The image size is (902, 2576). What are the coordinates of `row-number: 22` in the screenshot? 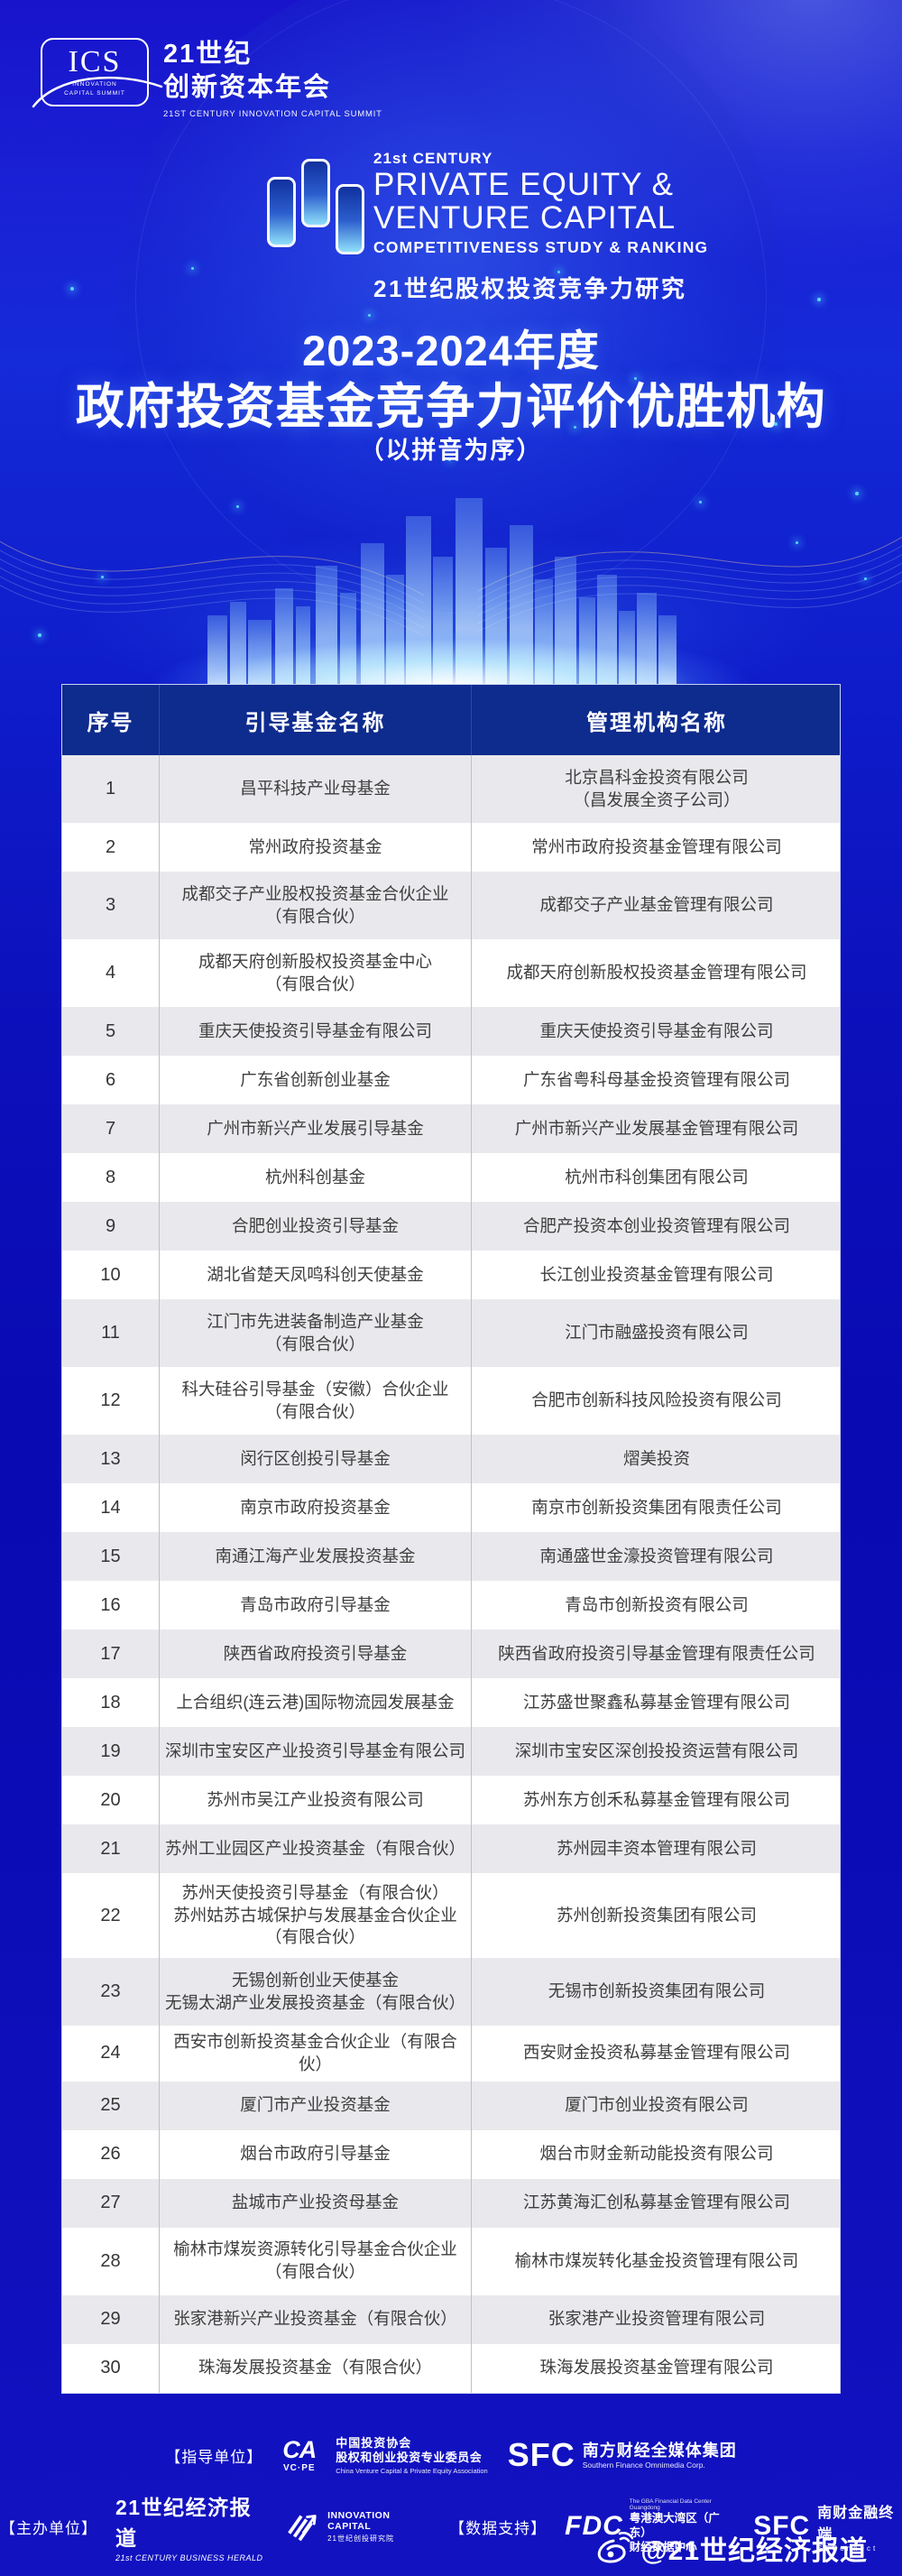 It's located at (110, 1915).